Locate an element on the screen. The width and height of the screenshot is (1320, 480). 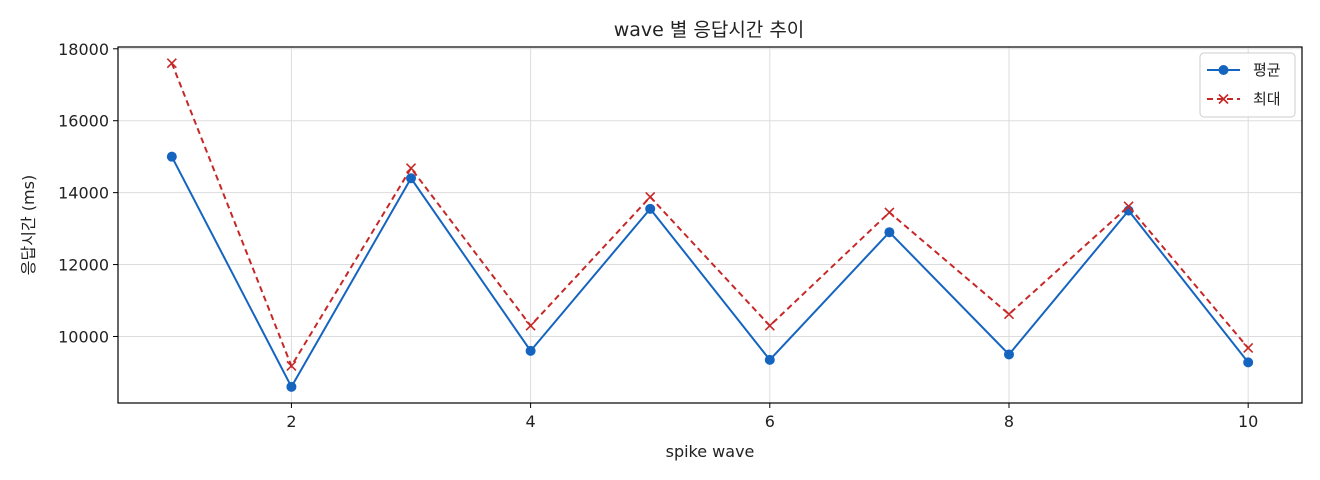
y-tick-label: 10000 is located at coordinates (83, 336).